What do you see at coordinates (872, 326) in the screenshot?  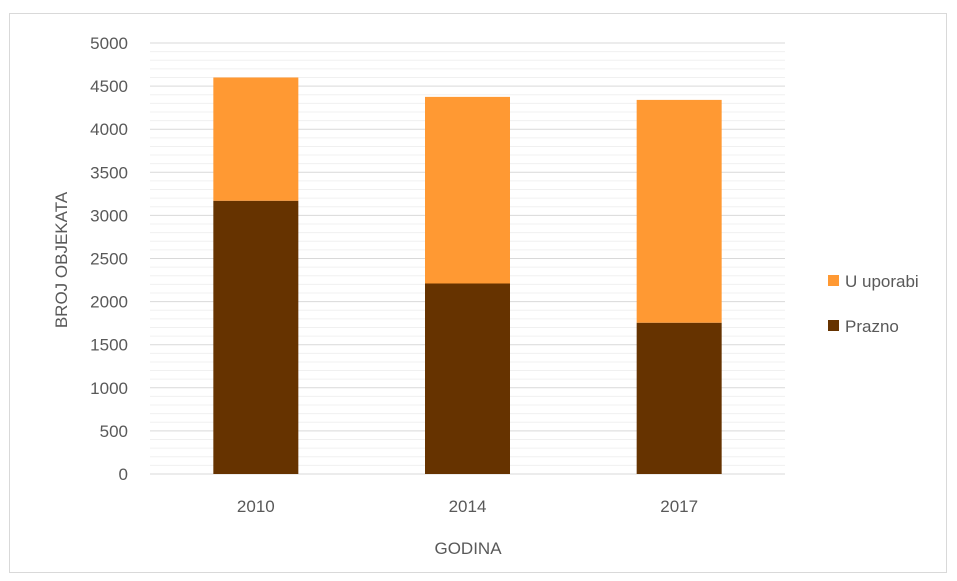 I see `legend-label-prazno: Prazno` at bounding box center [872, 326].